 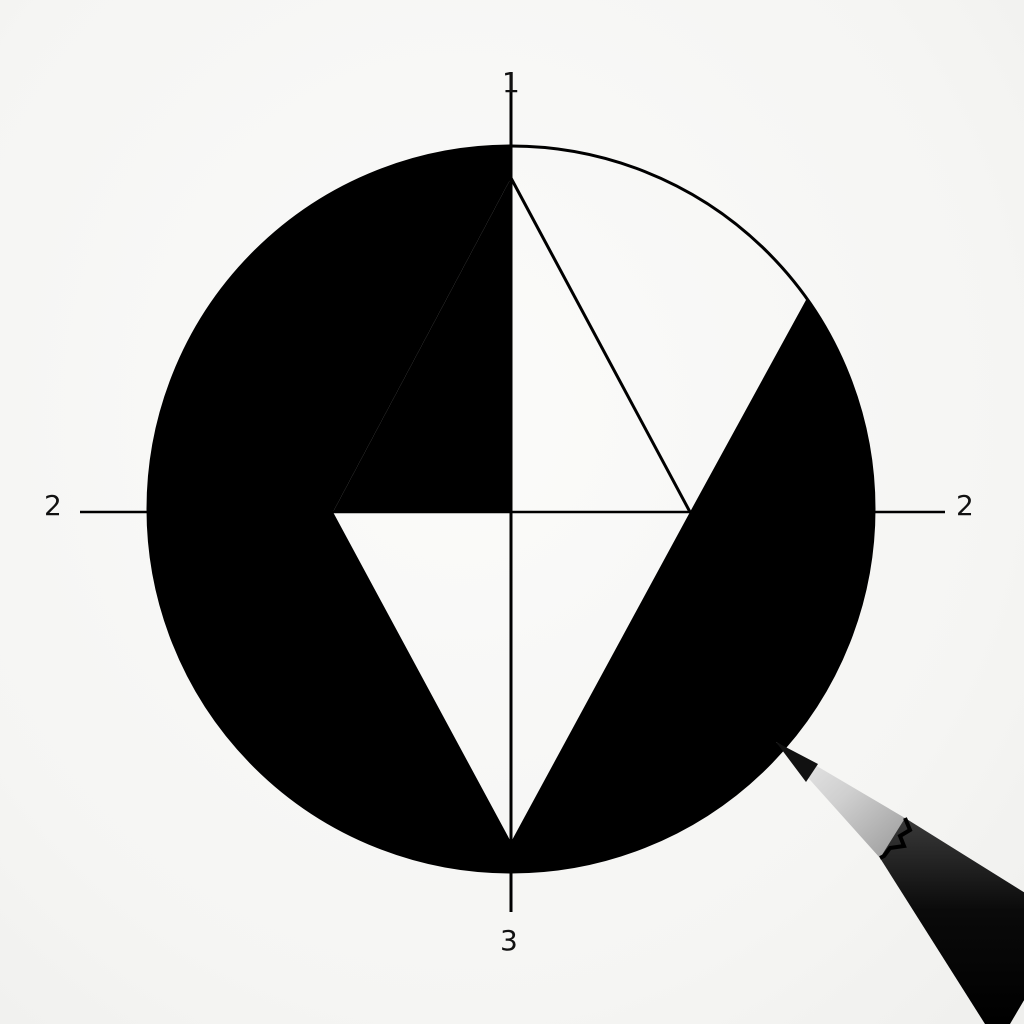 I want to click on diamond-upper-right-edge, so click(x=600, y=345).